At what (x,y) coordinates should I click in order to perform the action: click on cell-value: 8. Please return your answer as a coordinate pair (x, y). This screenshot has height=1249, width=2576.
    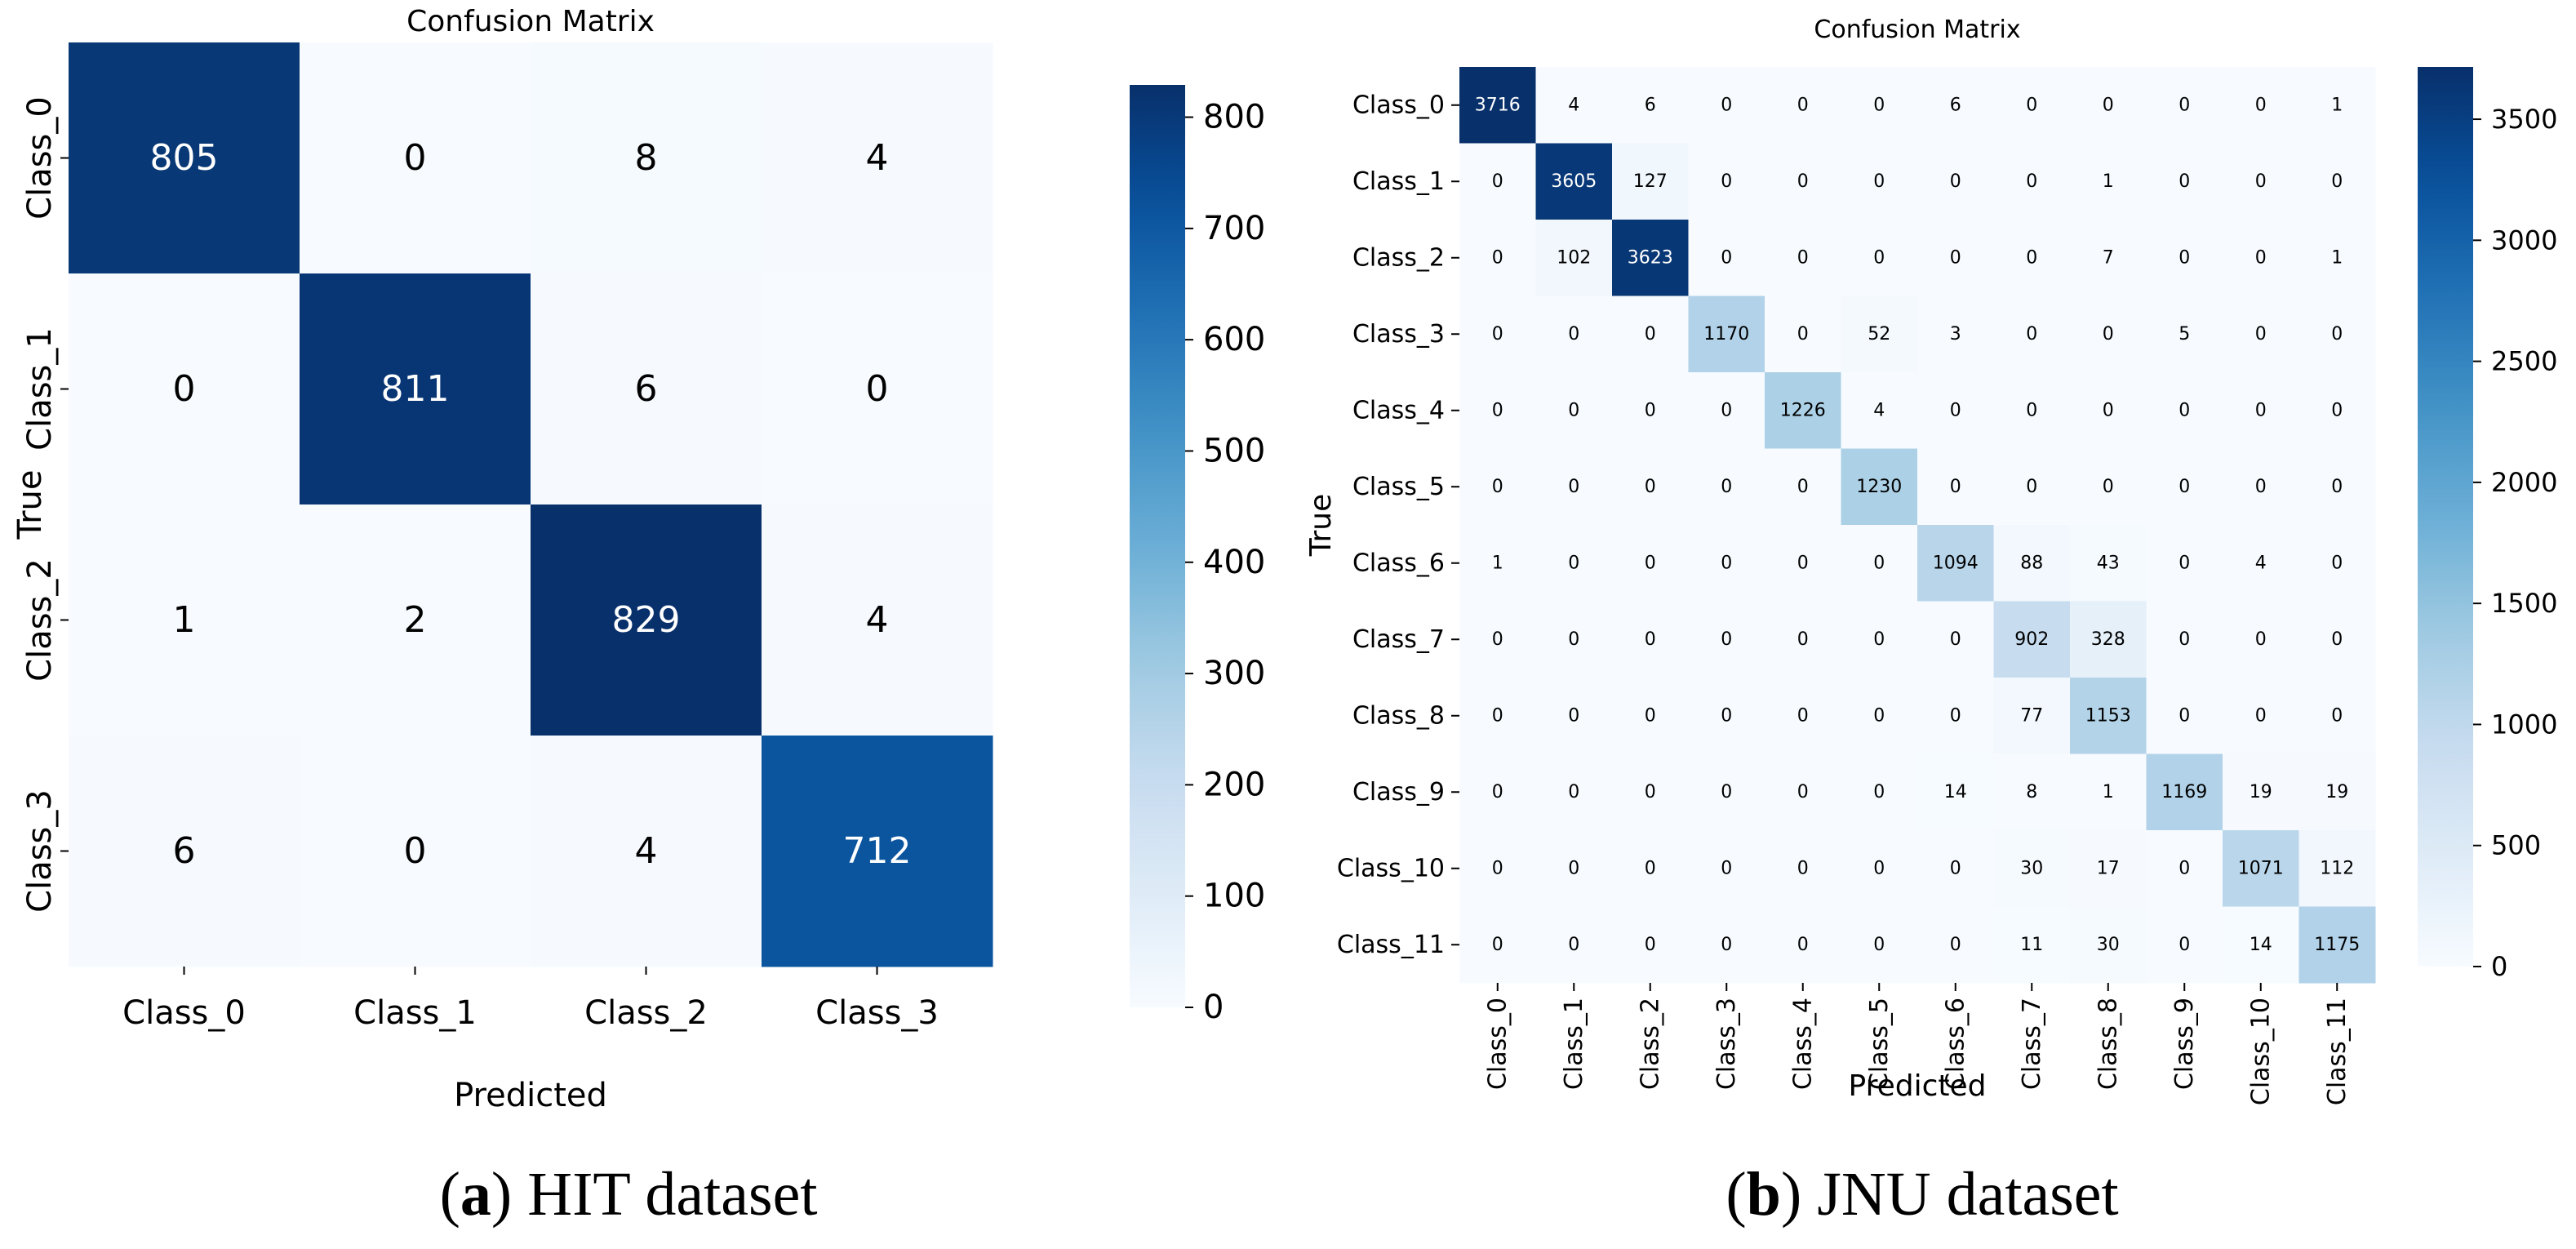
    Looking at the image, I should click on (2031, 792).